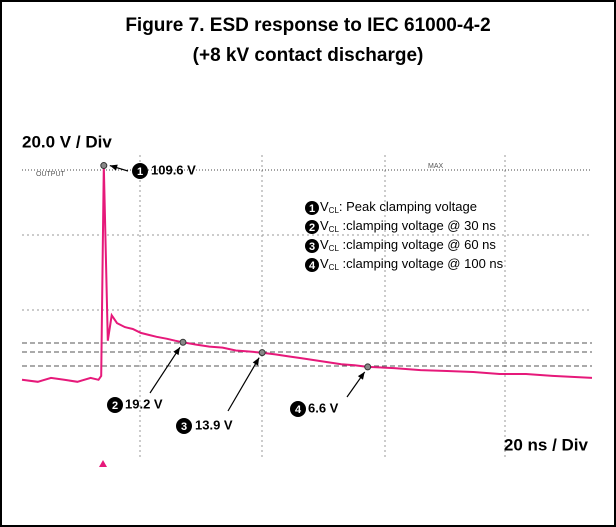  Describe the element at coordinates (546, 444) in the screenshot. I see `x-scale-label: 20 ns / Div` at that location.